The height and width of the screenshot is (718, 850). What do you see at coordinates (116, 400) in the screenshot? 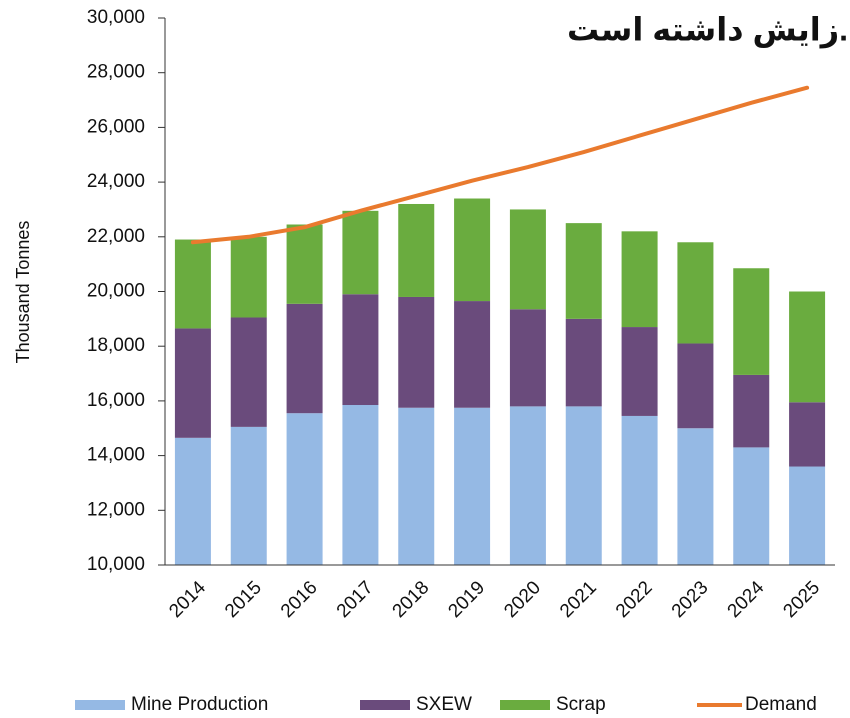
I see `y-tick-label: 16,000` at bounding box center [116, 400].